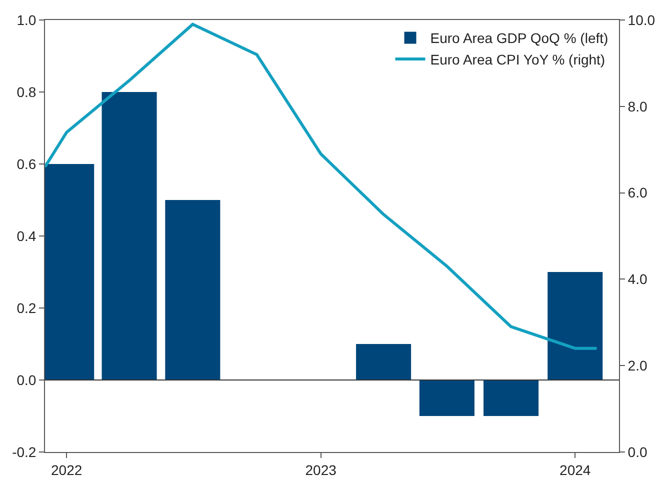 This screenshot has height=501, width=667. Describe the element at coordinates (26, 20) in the screenshot. I see `y-tick-label: 1.0` at that location.